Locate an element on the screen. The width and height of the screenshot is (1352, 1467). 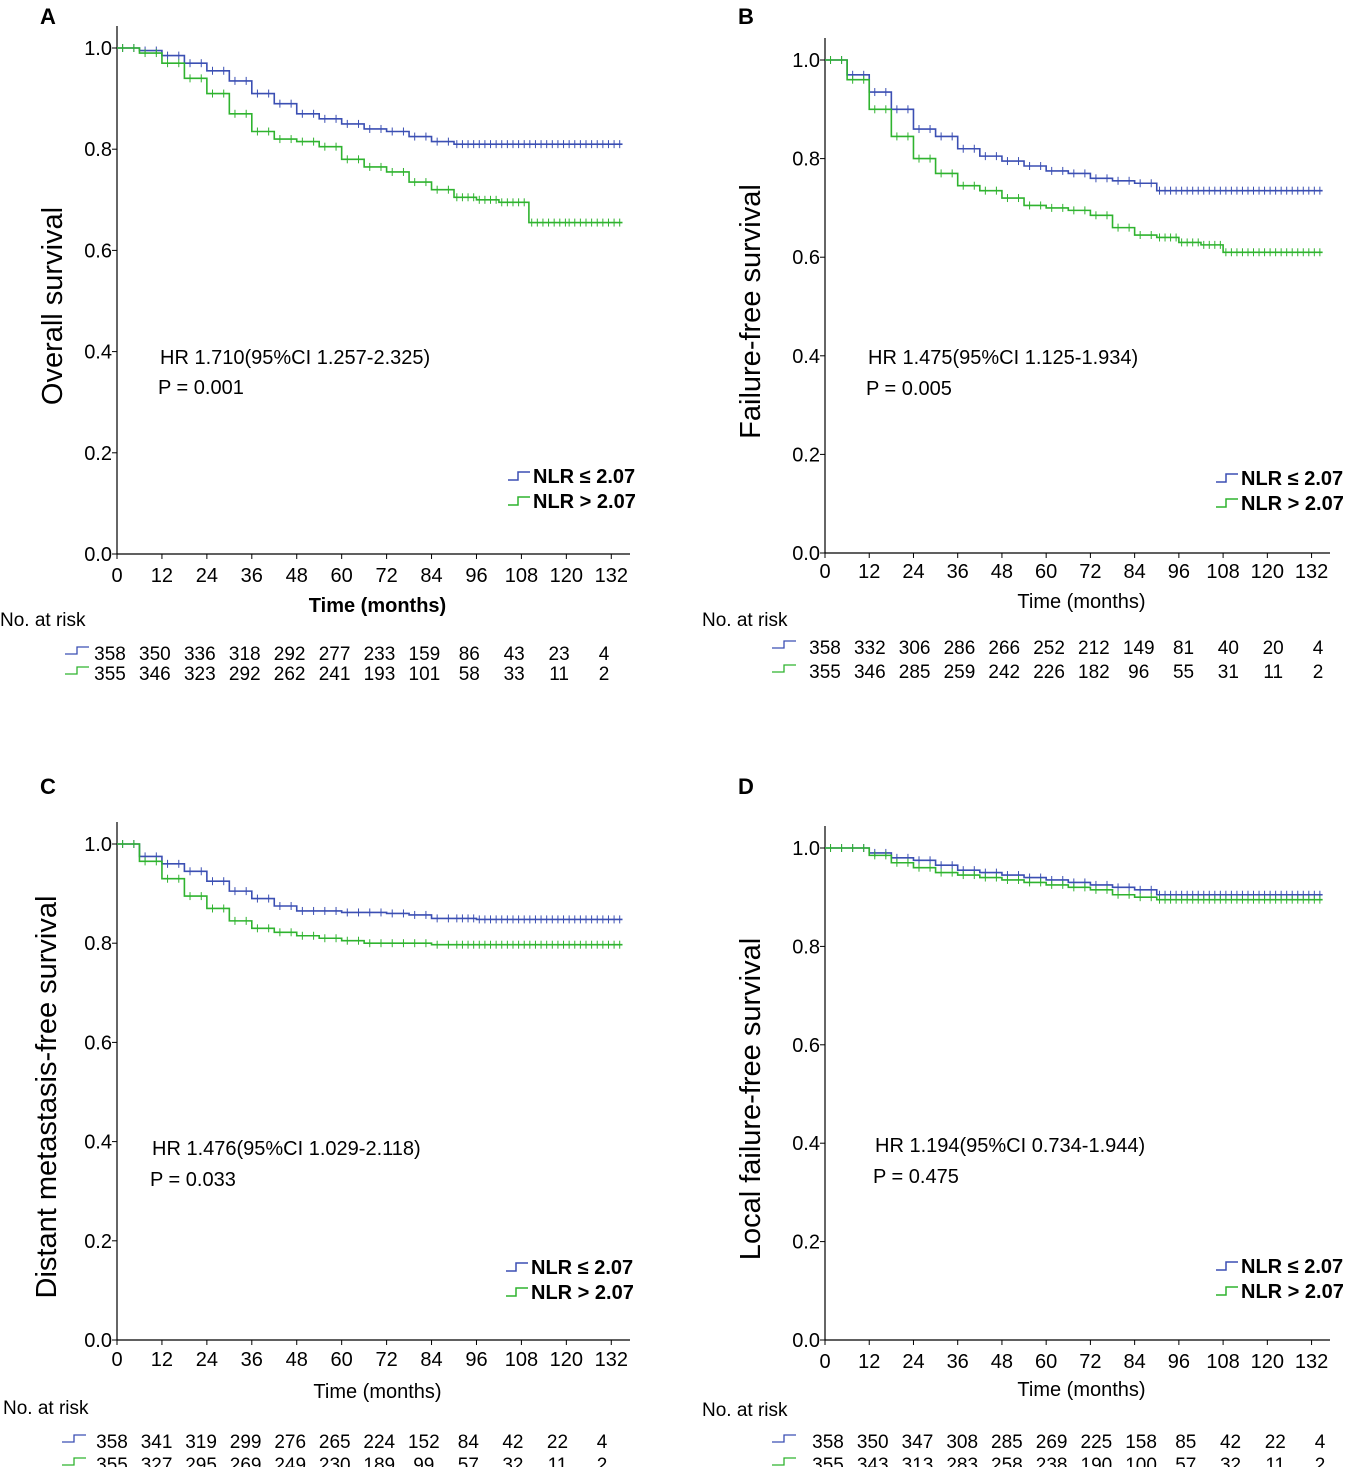
y-axis-label: Distant metastasis-free survival is located at coordinates (47, 1097).